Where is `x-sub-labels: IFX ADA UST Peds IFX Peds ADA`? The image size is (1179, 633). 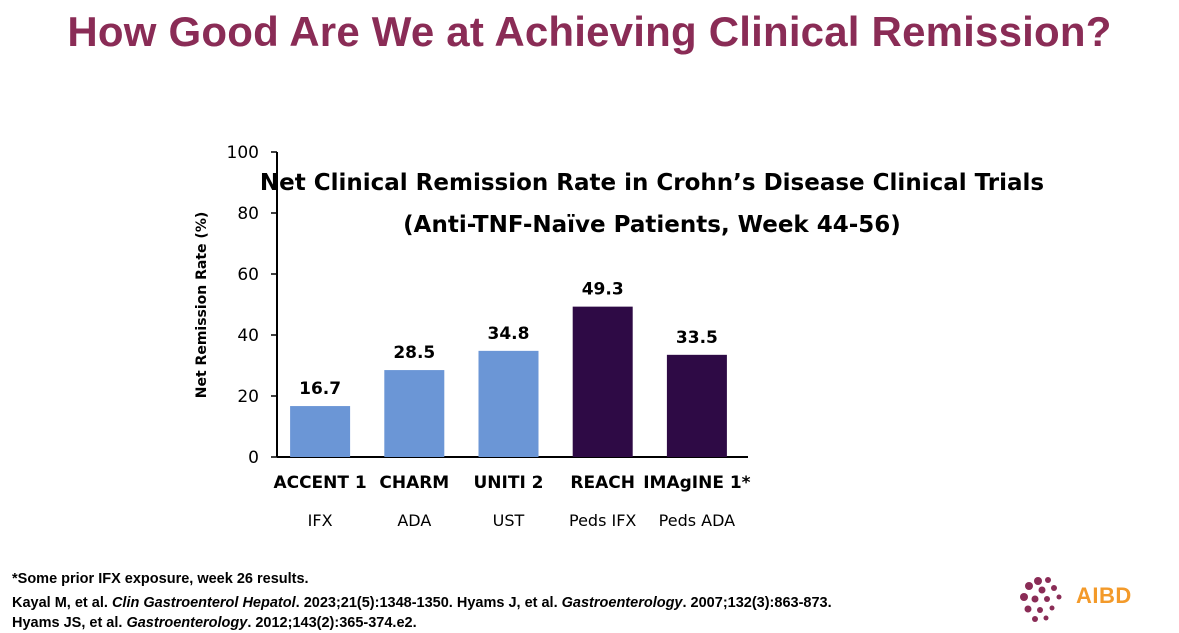 x-sub-labels: IFX ADA UST Peds IFX Peds ADA is located at coordinates (522, 520).